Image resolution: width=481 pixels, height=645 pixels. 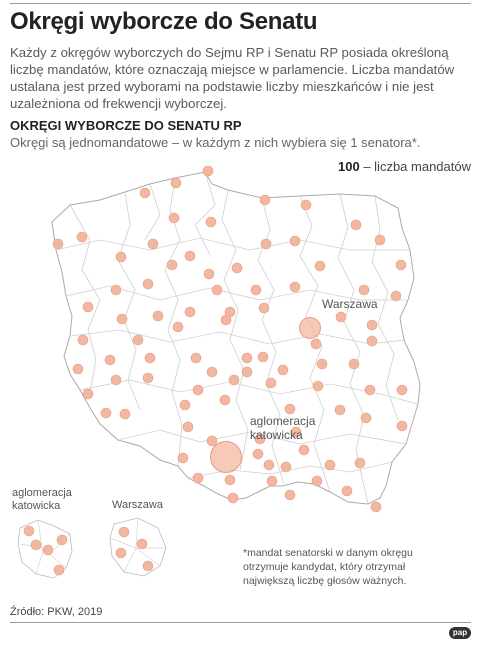 I want to click on legend: 100 – liczba mandatów, so click(x=404, y=166).